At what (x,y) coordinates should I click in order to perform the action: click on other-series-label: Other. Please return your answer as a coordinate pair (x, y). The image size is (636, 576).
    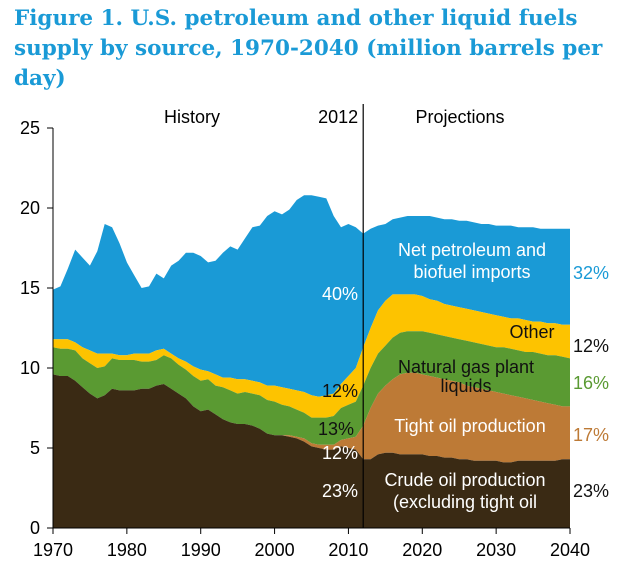
    Looking at the image, I should click on (531, 332).